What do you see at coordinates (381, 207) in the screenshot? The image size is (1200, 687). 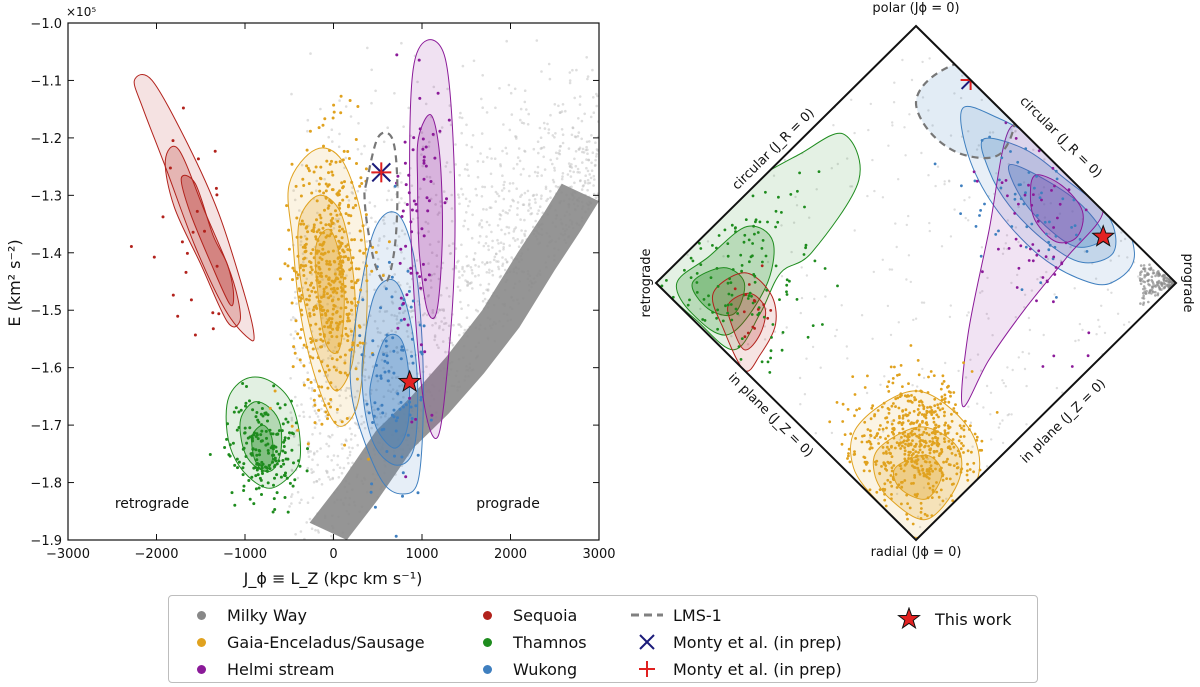 I see `lms1-dashed-contour` at bounding box center [381, 207].